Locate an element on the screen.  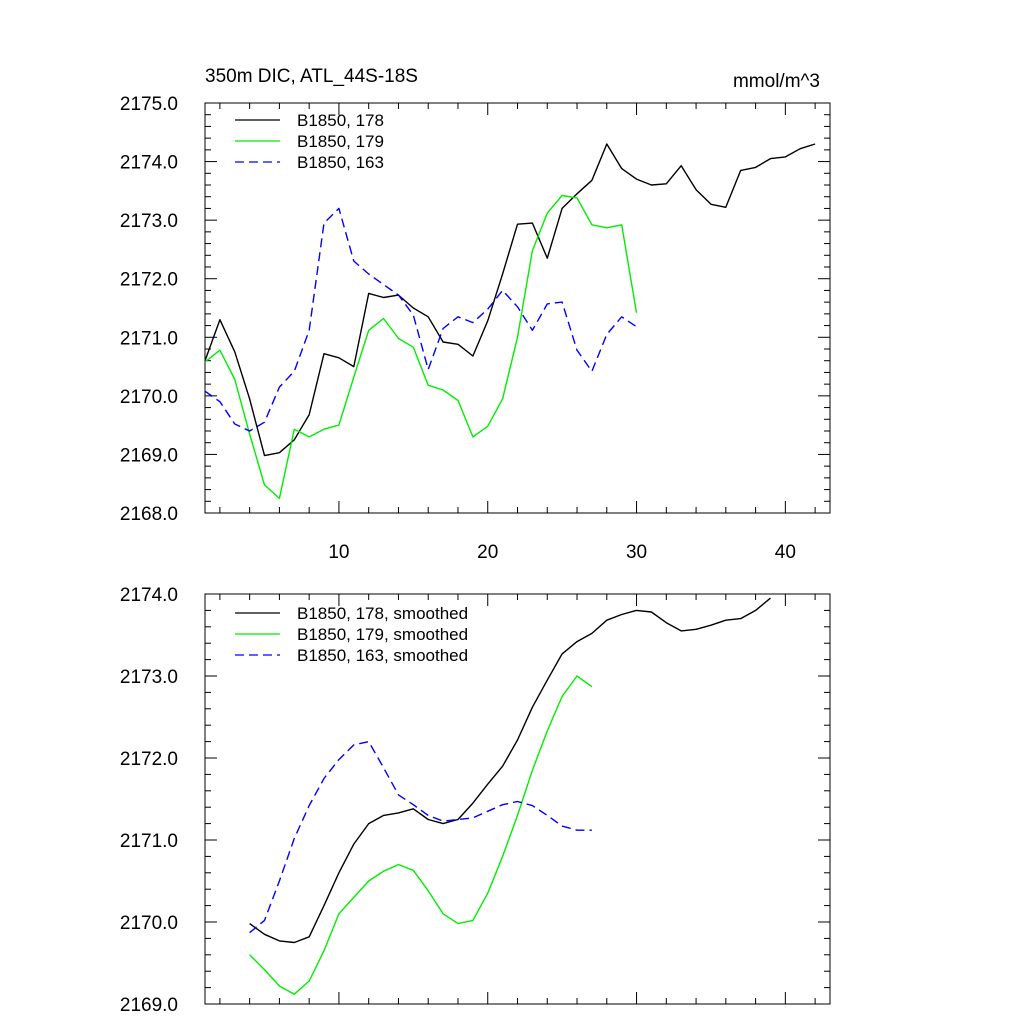
bottom-y-tick-label: 2170.0 is located at coordinates (149, 923).